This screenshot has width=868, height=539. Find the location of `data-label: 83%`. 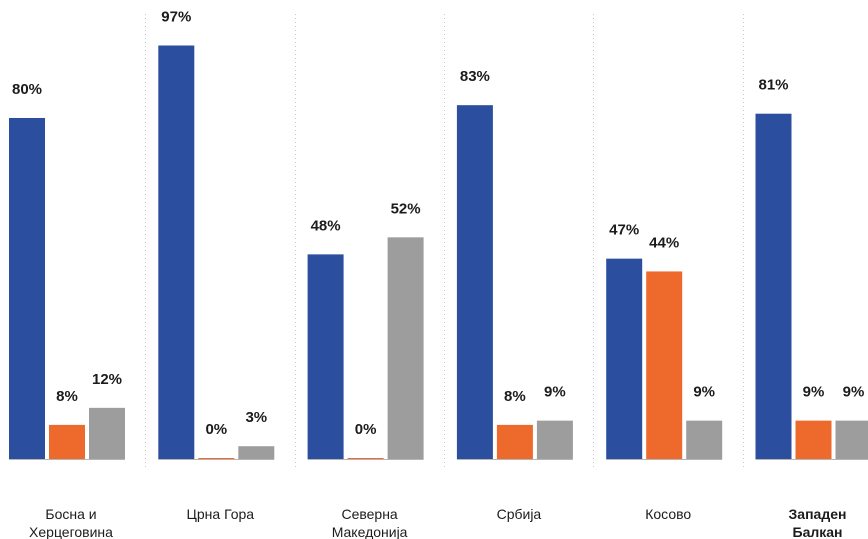

data-label: 83% is located at coordinates (475, 76).